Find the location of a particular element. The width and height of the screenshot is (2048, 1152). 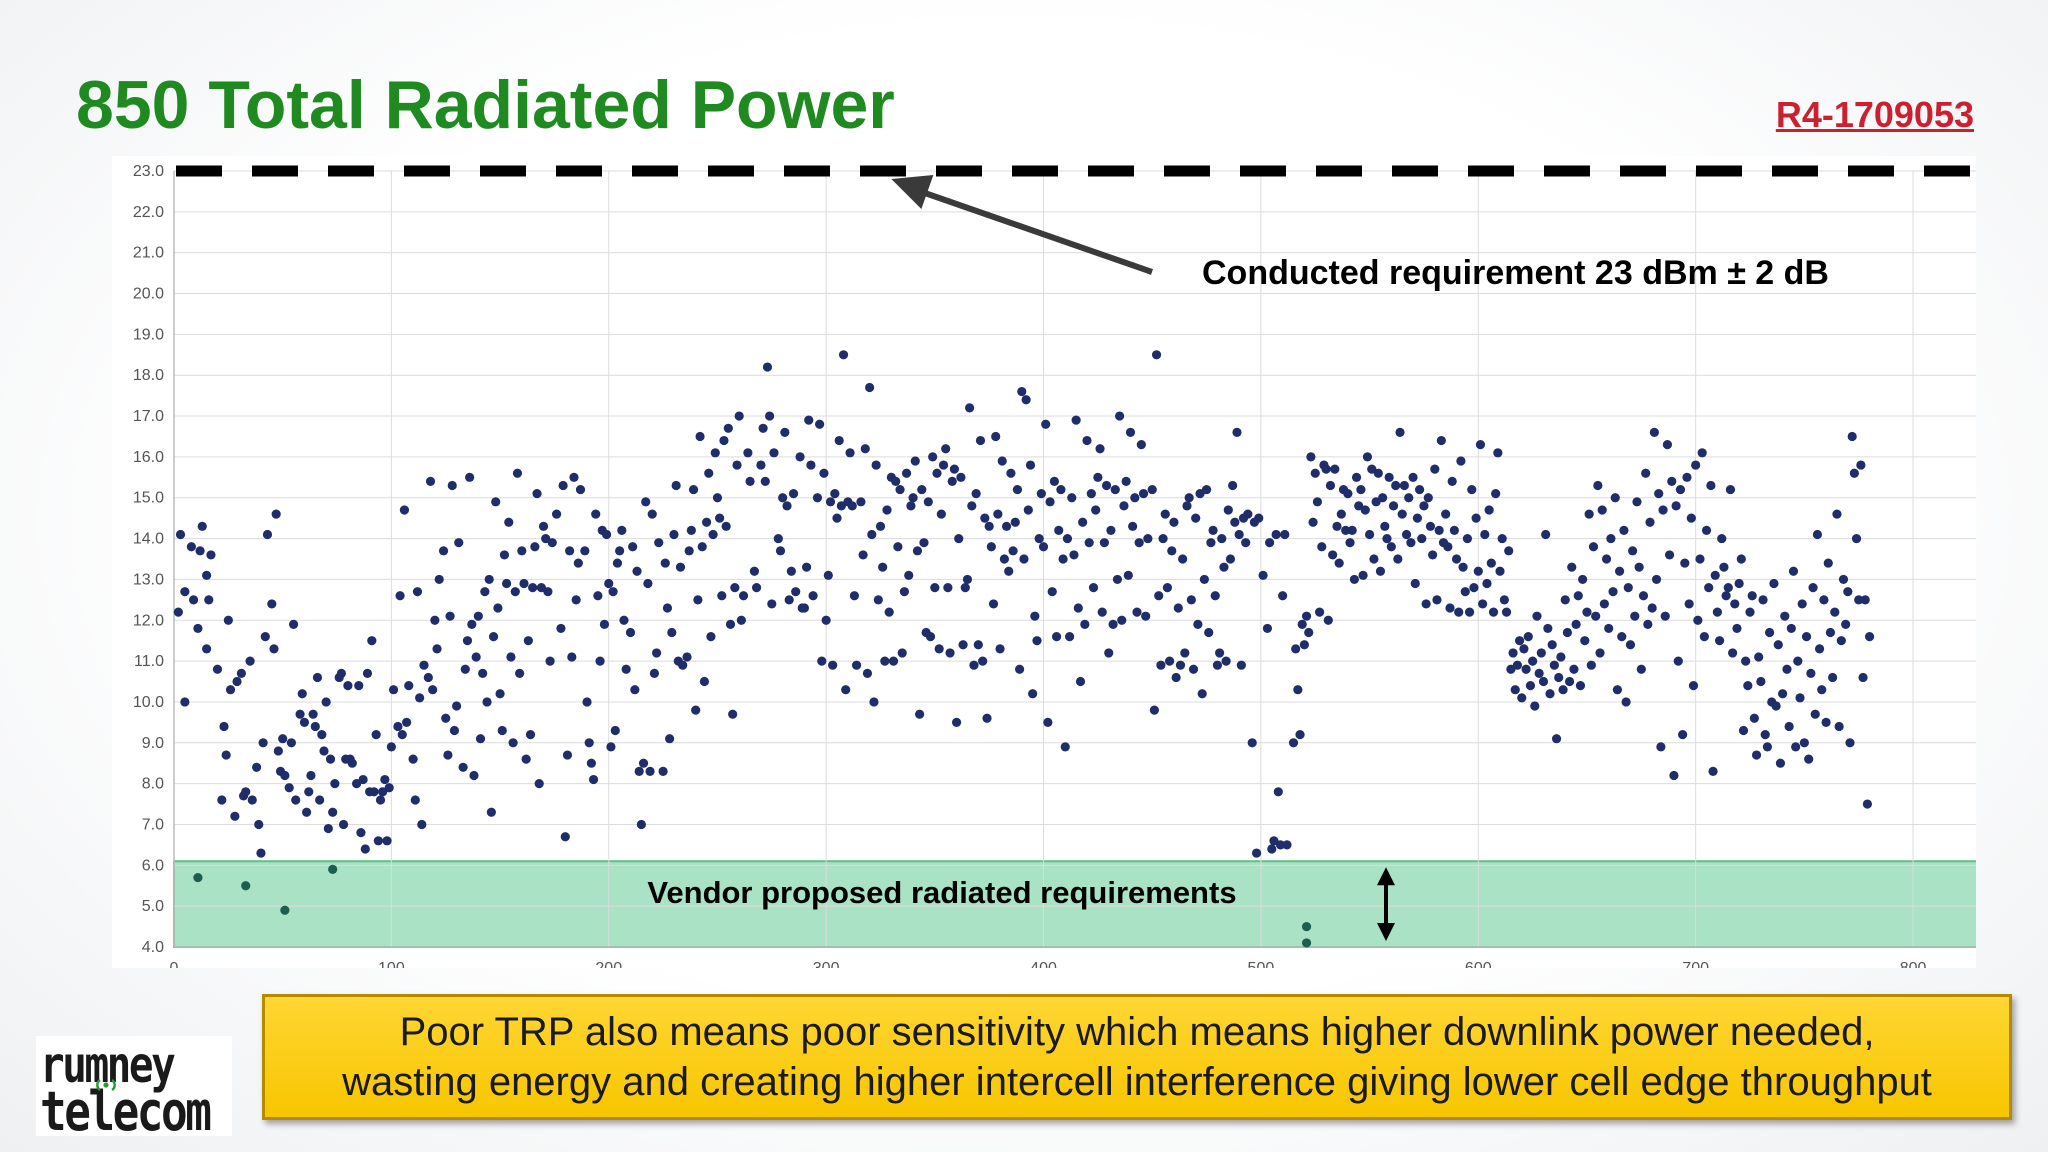

x-tick-label: 300 is located at coordinates (826, 964).